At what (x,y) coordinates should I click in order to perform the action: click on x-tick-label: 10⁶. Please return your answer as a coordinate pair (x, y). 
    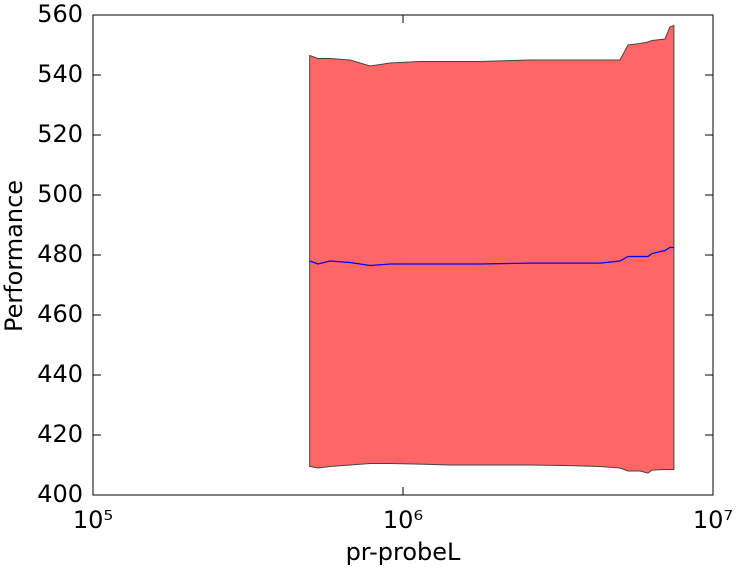
    Looking at the image, I should click on (403, 520).